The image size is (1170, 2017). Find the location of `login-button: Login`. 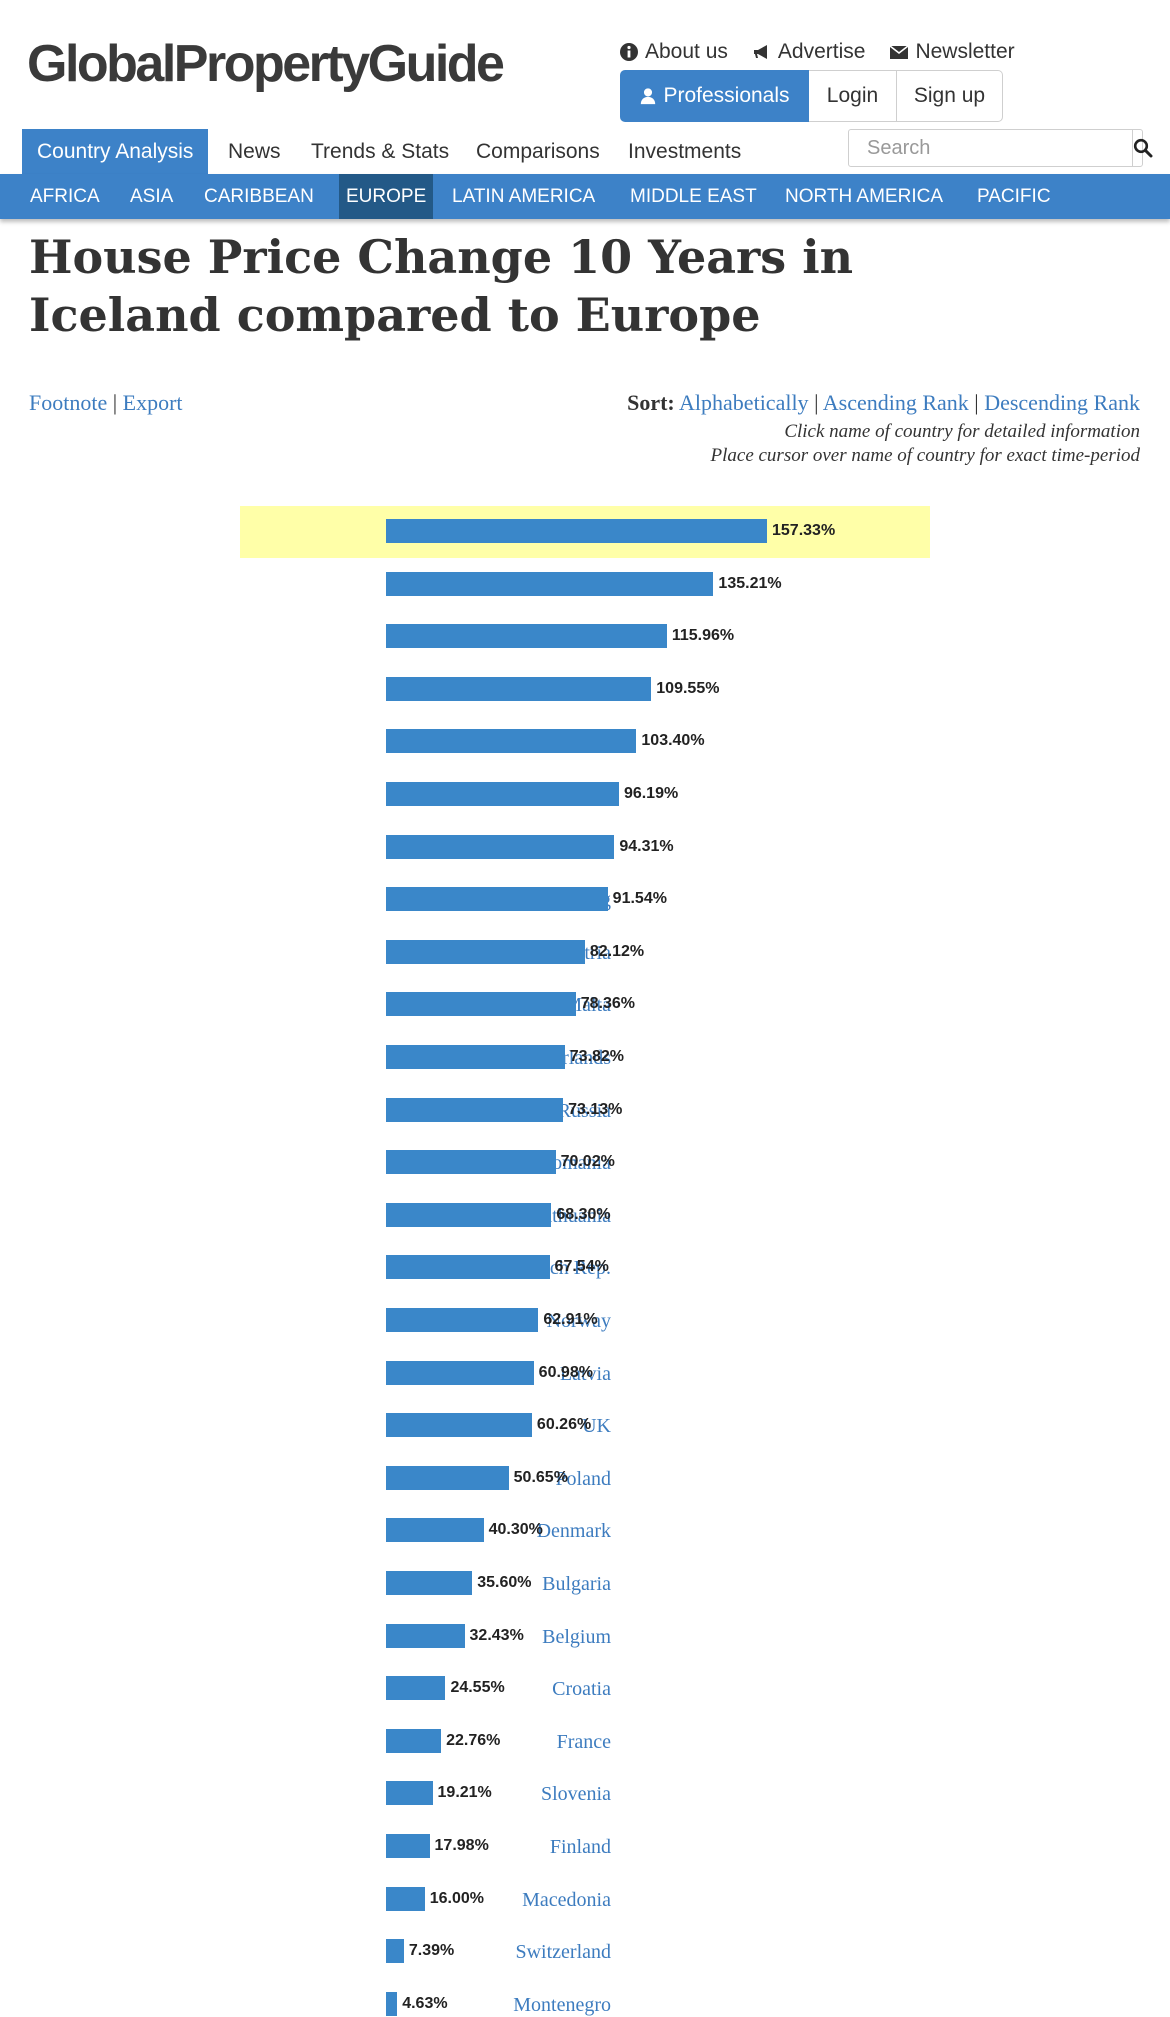

login-button: Login is located at coordinates (853, 96).